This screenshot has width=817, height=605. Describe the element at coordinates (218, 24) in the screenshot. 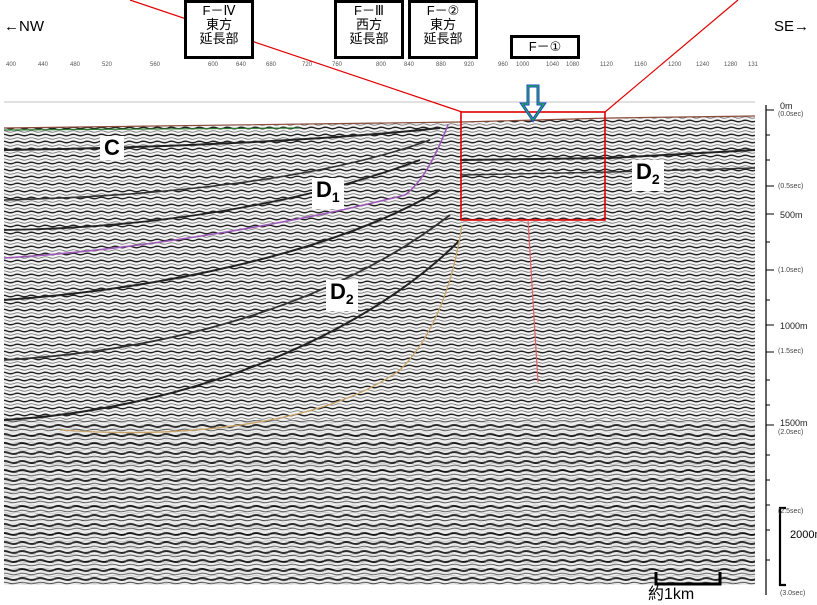

I see `fault-f4-direction: 東方` at that location.